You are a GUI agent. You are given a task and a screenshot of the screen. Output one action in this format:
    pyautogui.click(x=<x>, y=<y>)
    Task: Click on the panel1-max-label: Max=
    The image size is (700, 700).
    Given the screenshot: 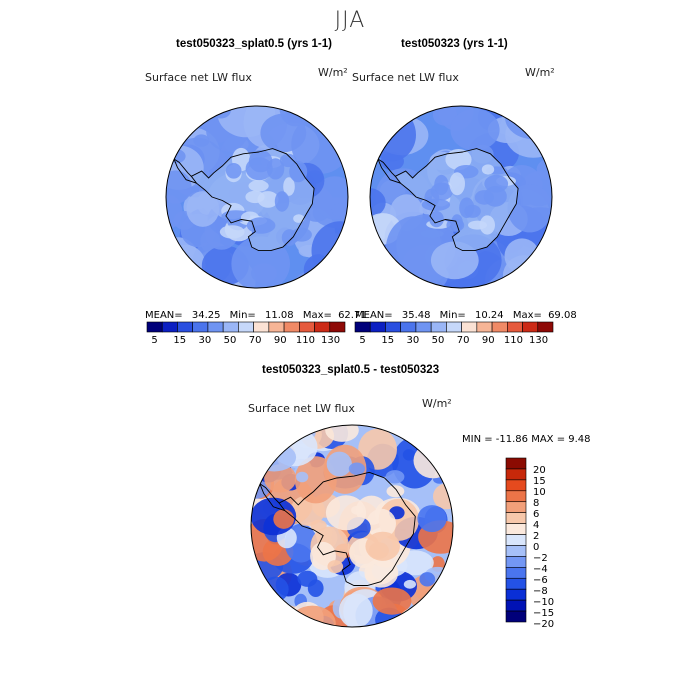 What is the action you would take?
    pyautogui.click(x=317, y=315)
    